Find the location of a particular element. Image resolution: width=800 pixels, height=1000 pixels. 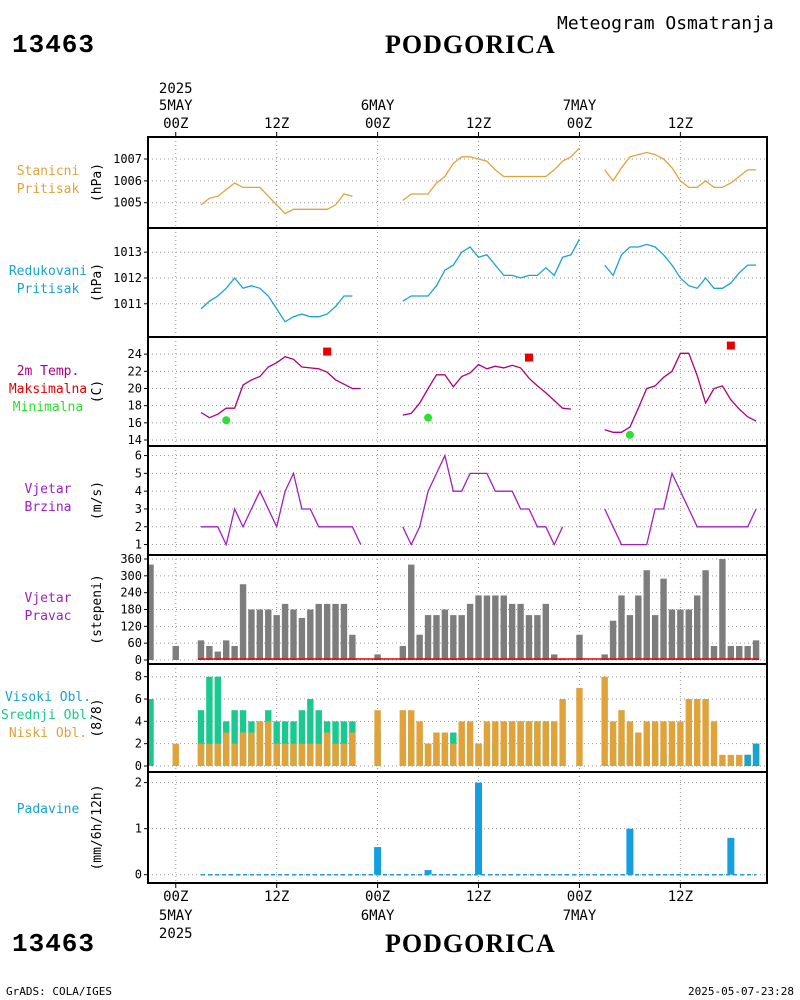

x-year-label-bottom: 2025 is located at coordinates (176, 934).